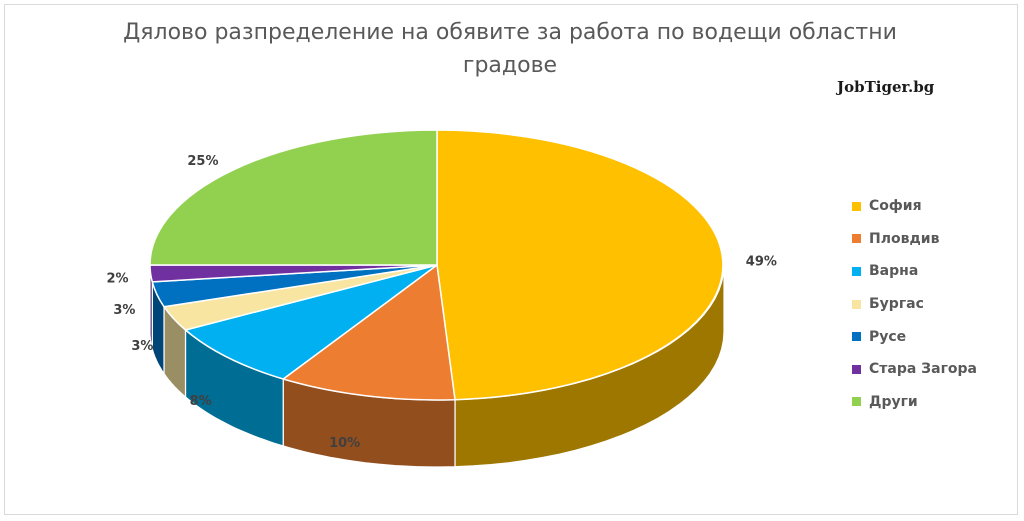 This screenshot has width=1024, height=521. I want to click on legend-item-3: Варна, so click(914, 271).